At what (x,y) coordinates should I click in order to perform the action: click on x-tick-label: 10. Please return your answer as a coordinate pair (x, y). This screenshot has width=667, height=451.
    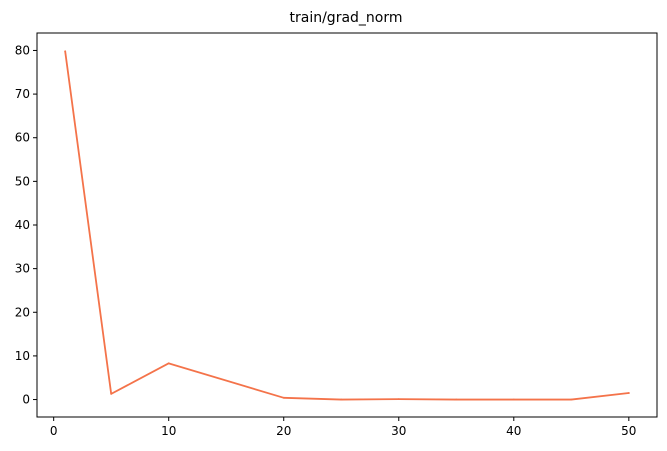
    Looking at the image, I should click on (168, 431).